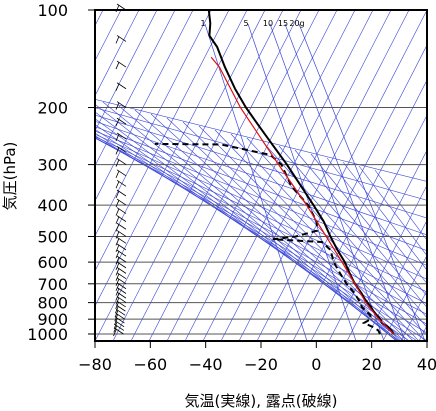 The height and width of the screenshot is (411, 436). Describe the element at coordinates (52, 303) in the screenshot. I see `y-tick-label: 800` at that location.